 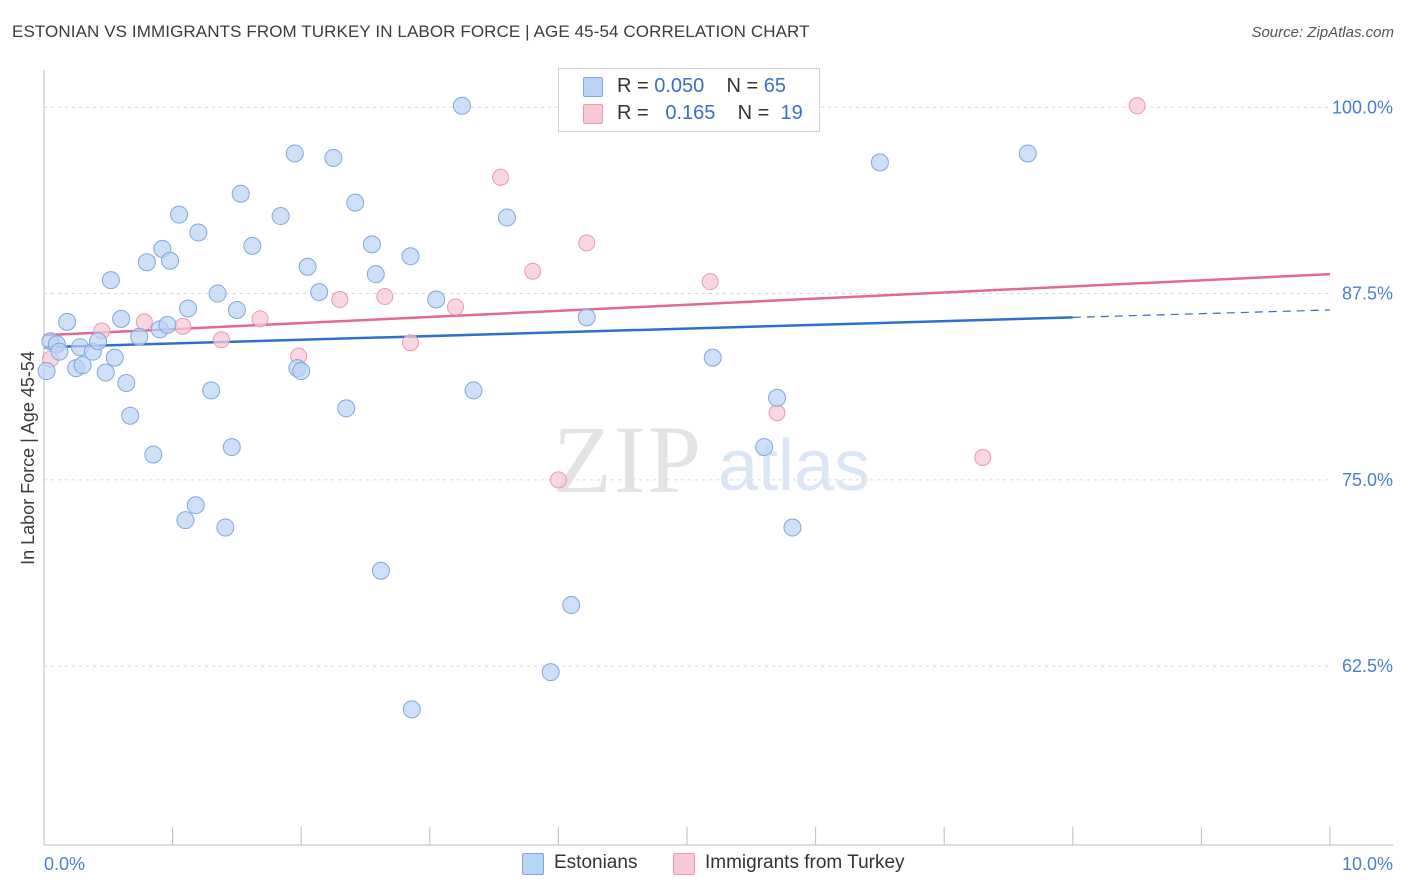 What do you see at coordinates (593, 87) in the screenshot?
I see `legend-swatch-blue` at bounding box center [593, 87].